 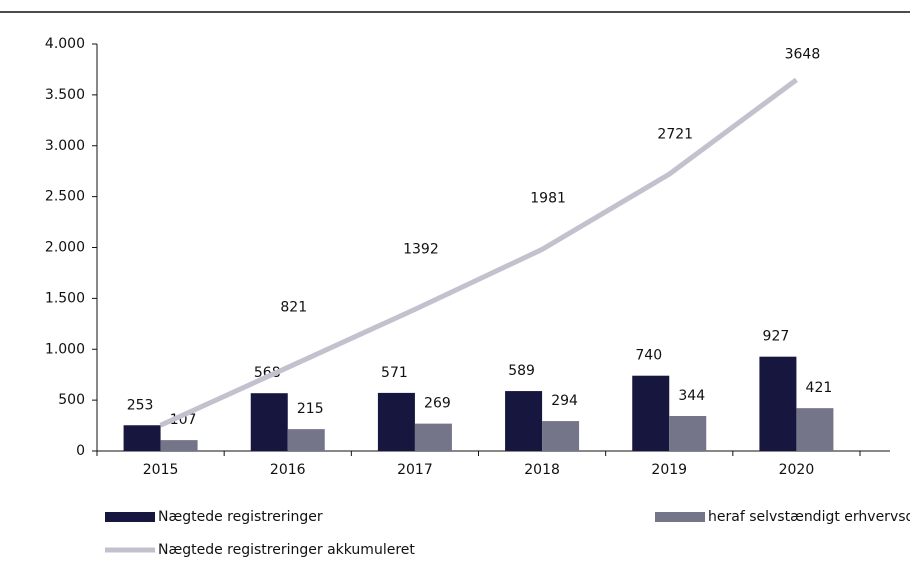 What do you see at coordinates (437, 404) in the screenshot?
I see `bar-label: 269` at bounding box center [437, 404].